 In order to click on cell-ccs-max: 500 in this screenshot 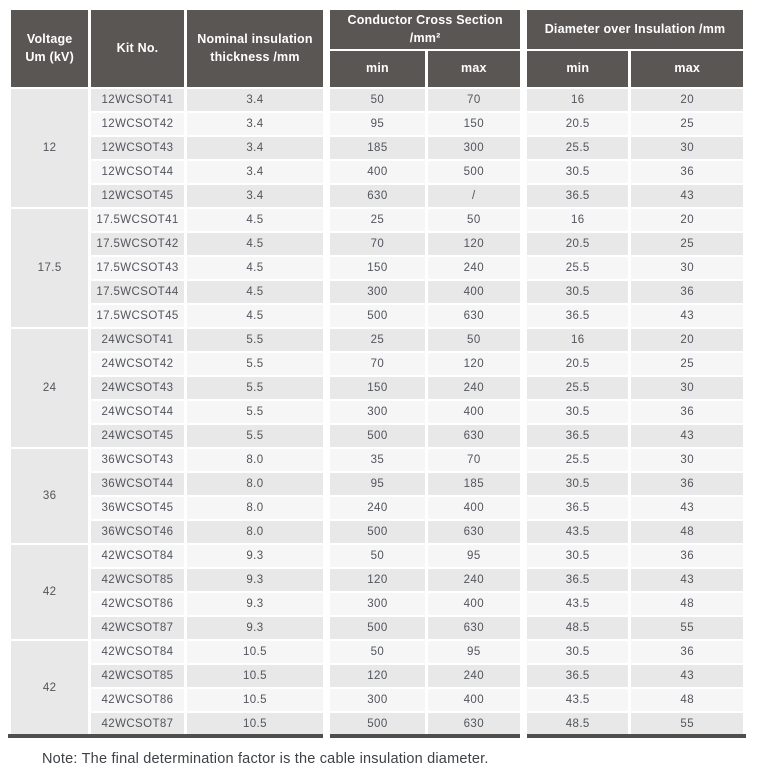, I will do `click(475, 172)`.